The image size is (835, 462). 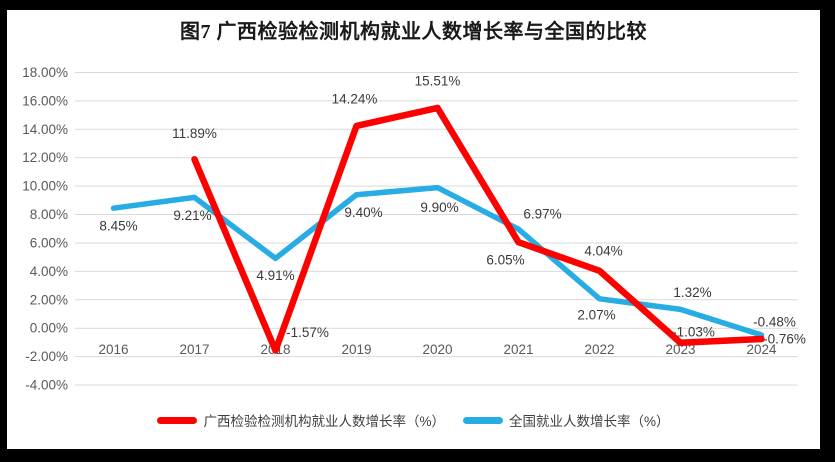 What do you see at coordinates (49, 299) in the screenshot?
I see `y-axis-tick-label: 2.00%` at bounding box center [49, 299].